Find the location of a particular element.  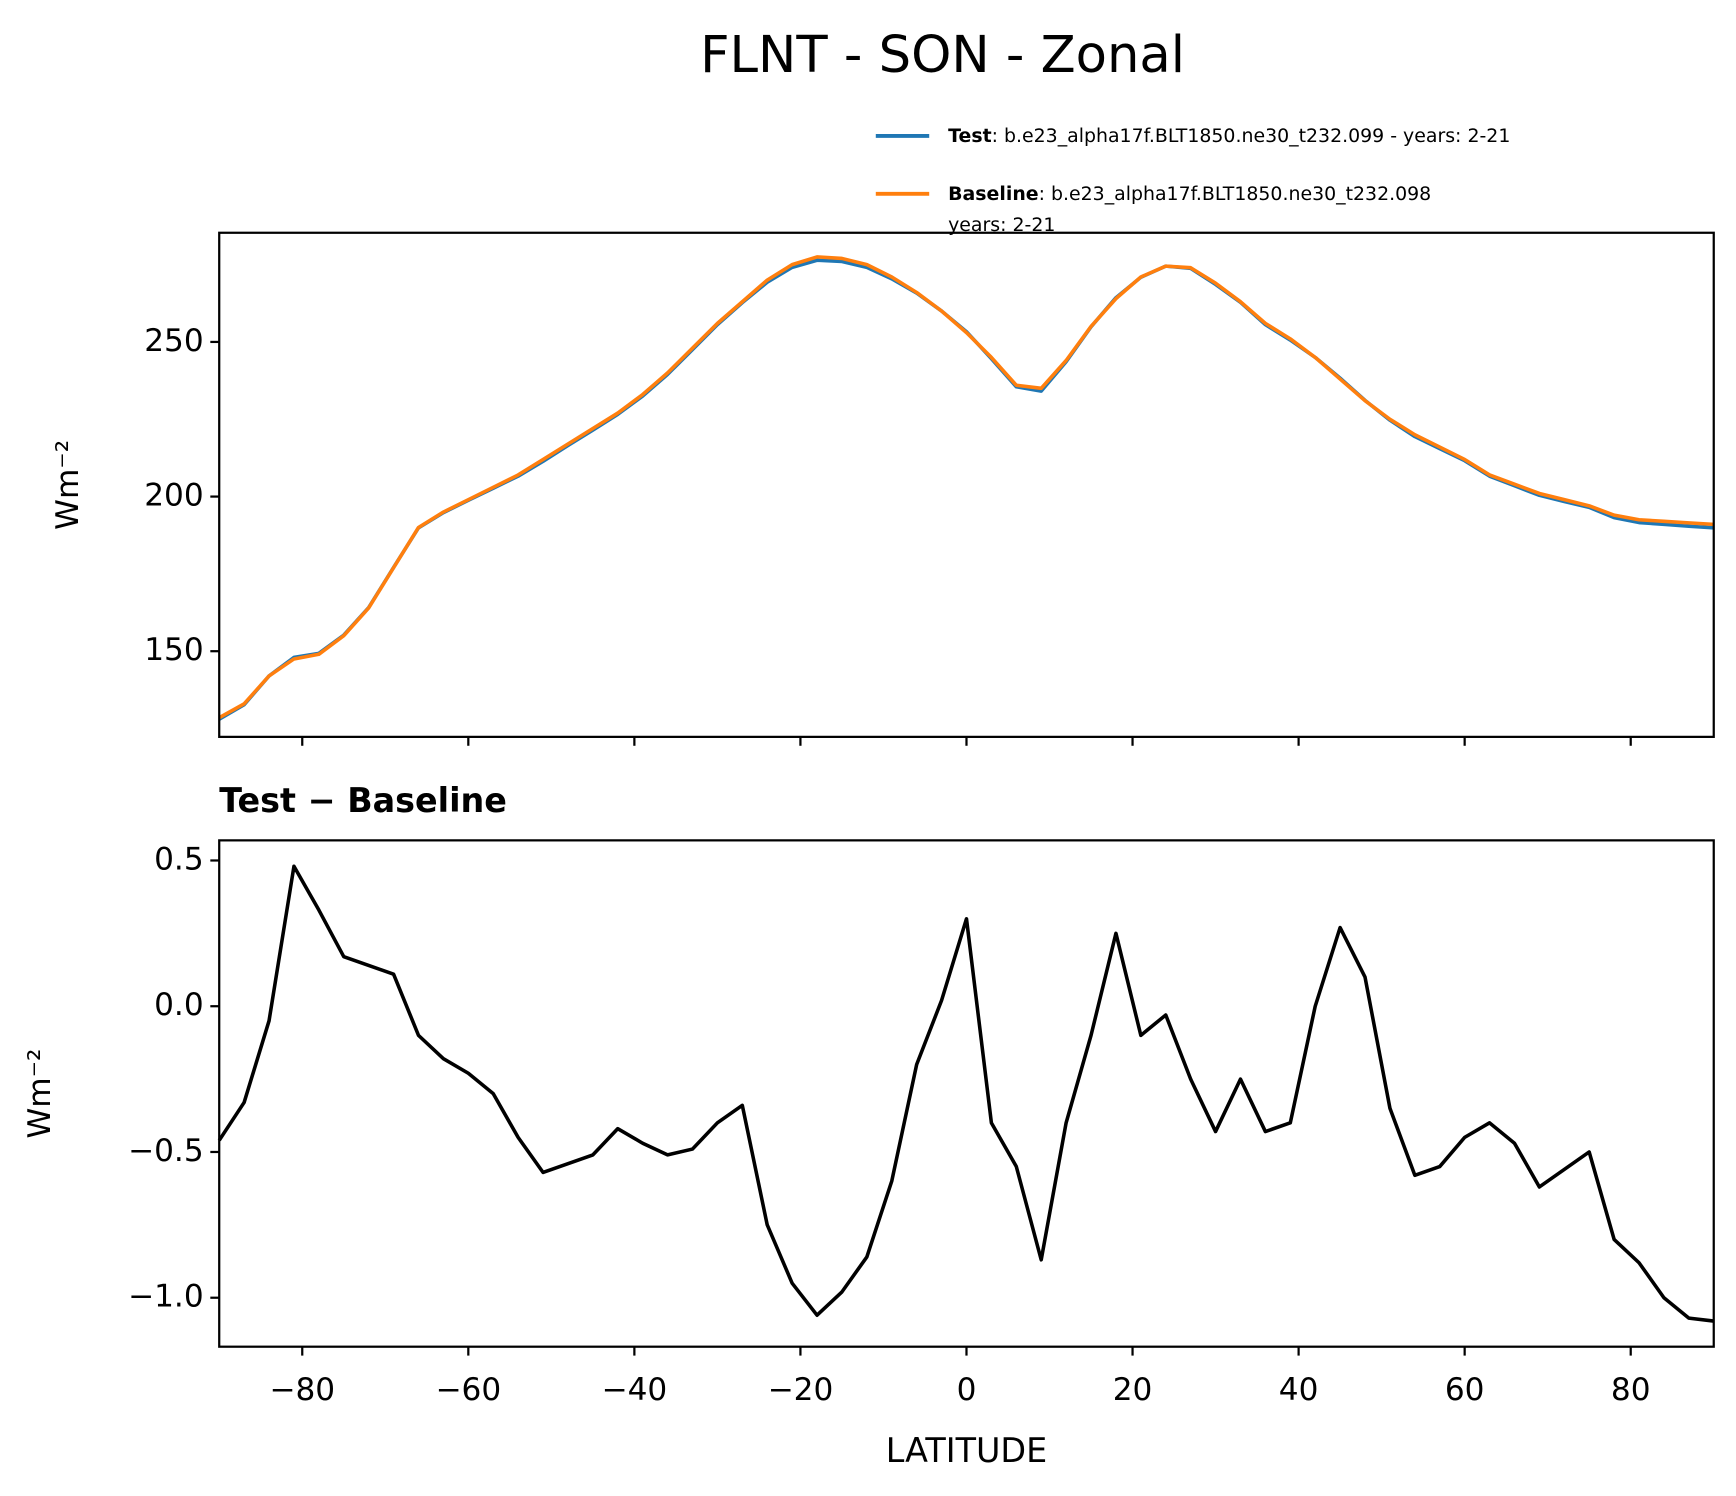

x-axis-label: LATITUDE is located at coordinates (966, 1450).